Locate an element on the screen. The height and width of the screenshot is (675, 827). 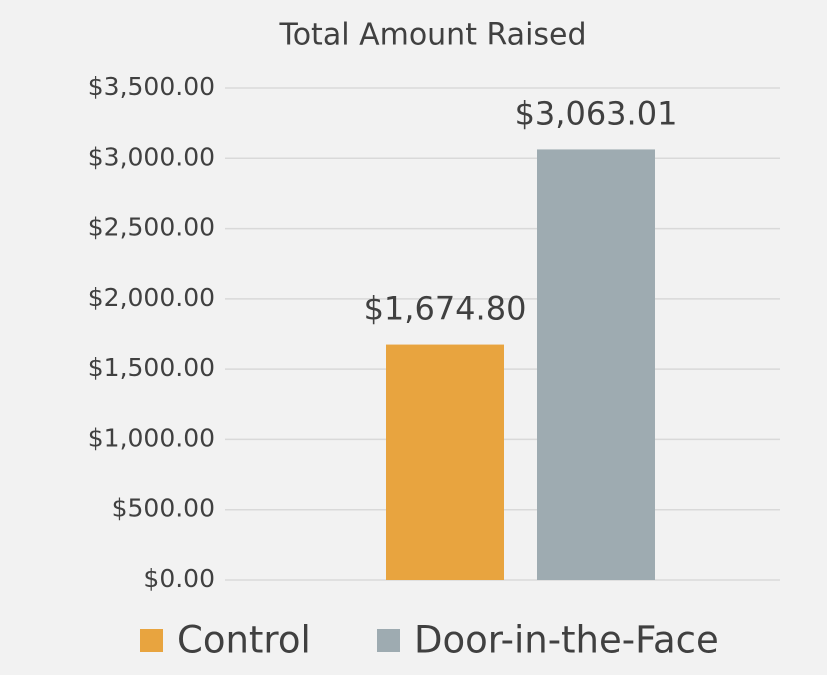
y-tick-label: $500.00 is located at coordinates (163, 508).